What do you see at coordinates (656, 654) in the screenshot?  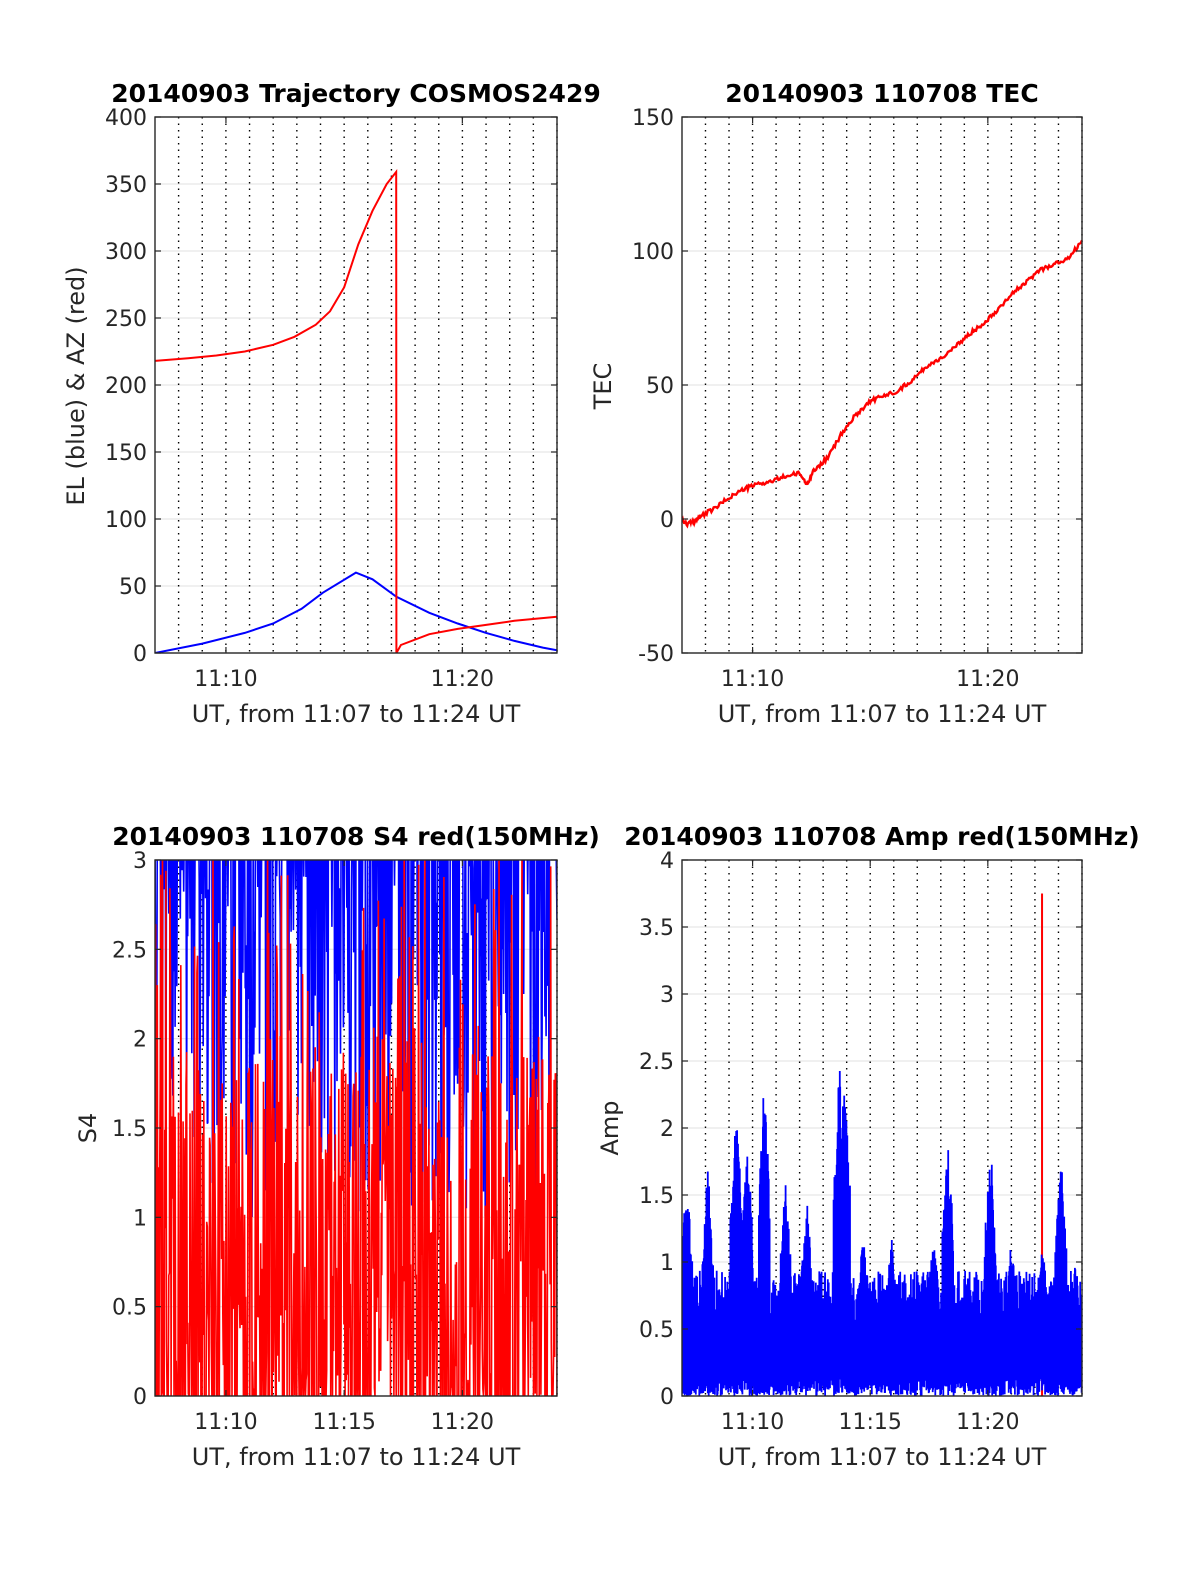 I see `ytick-label: -50` at bounding box center [656, 654].